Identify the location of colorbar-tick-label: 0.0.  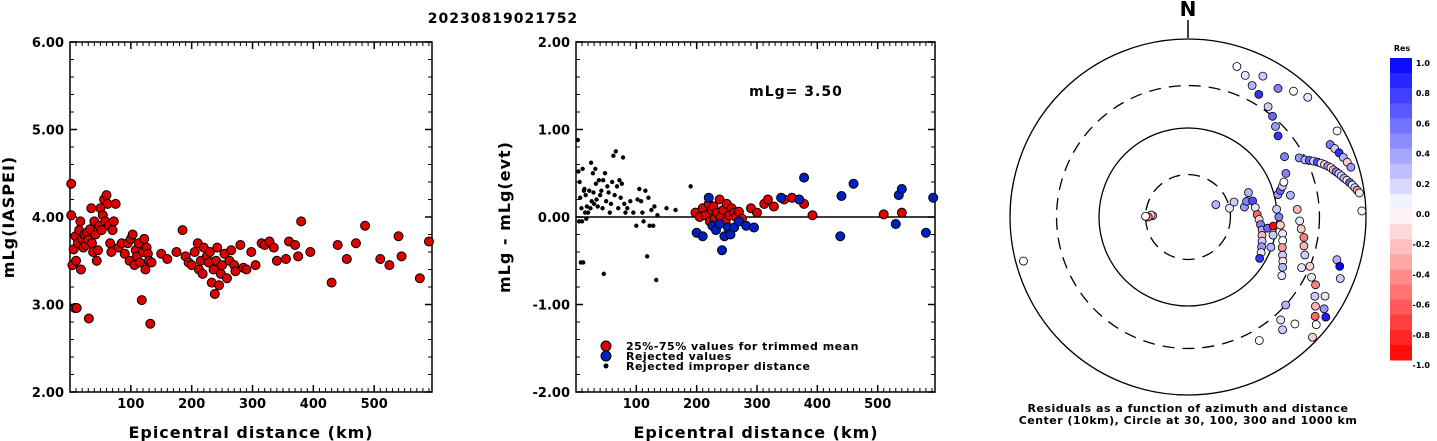
(1423, 214).